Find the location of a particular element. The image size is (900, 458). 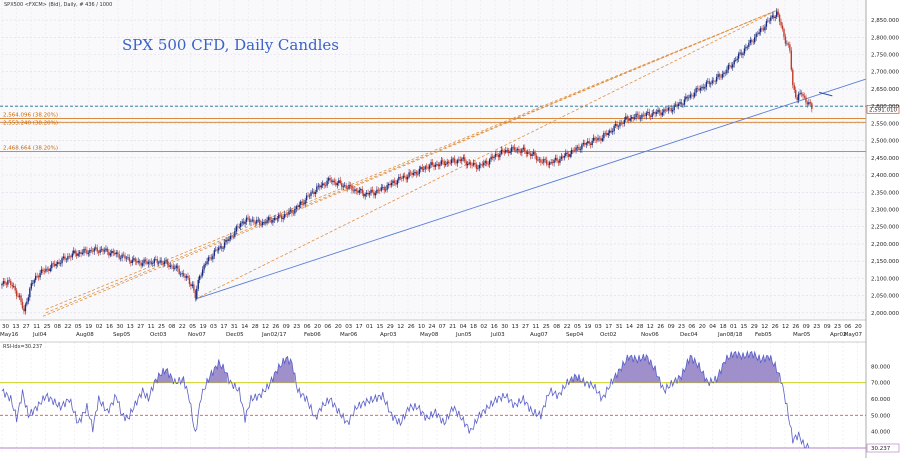

x-month-label: Feb05 is located at coordinates (763, 335).